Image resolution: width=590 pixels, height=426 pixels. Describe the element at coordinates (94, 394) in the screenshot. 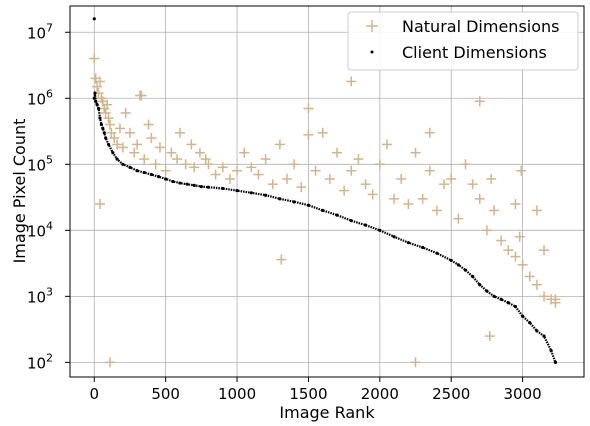

I see `x-tick-label: 0` at that location.